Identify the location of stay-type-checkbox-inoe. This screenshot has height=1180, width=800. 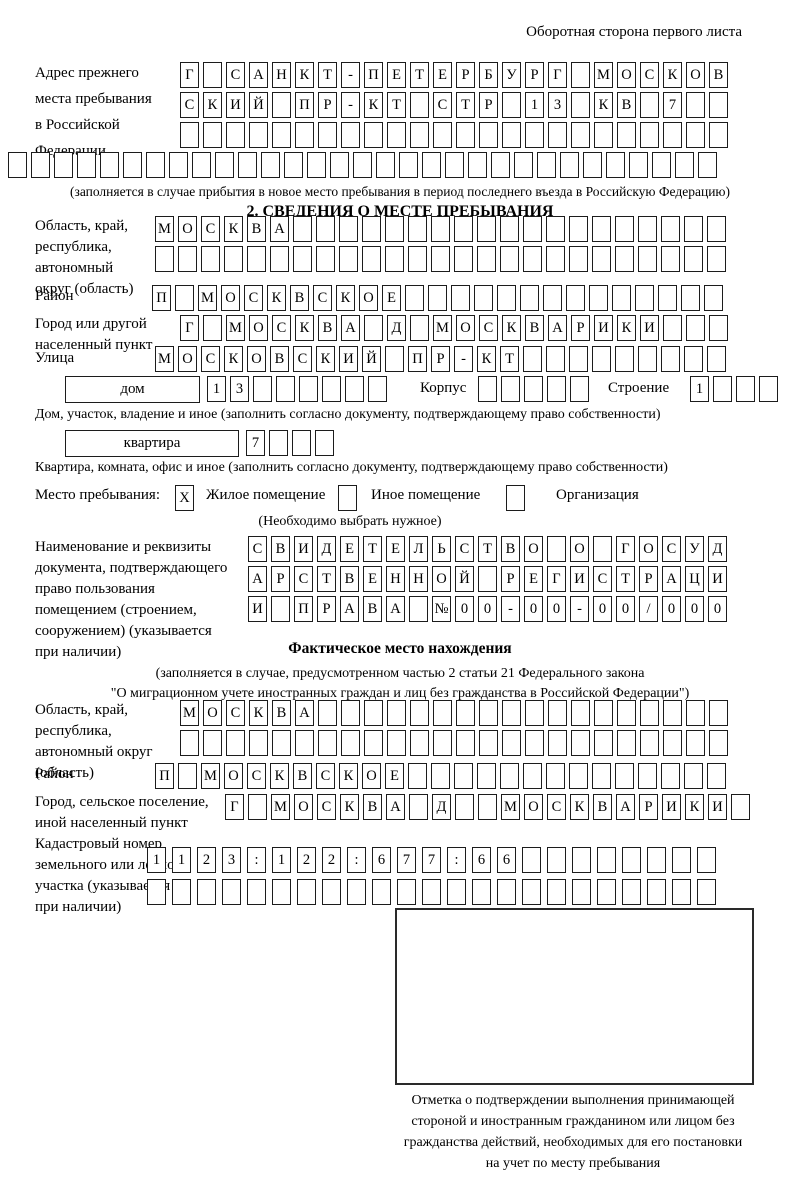
(347, 498).